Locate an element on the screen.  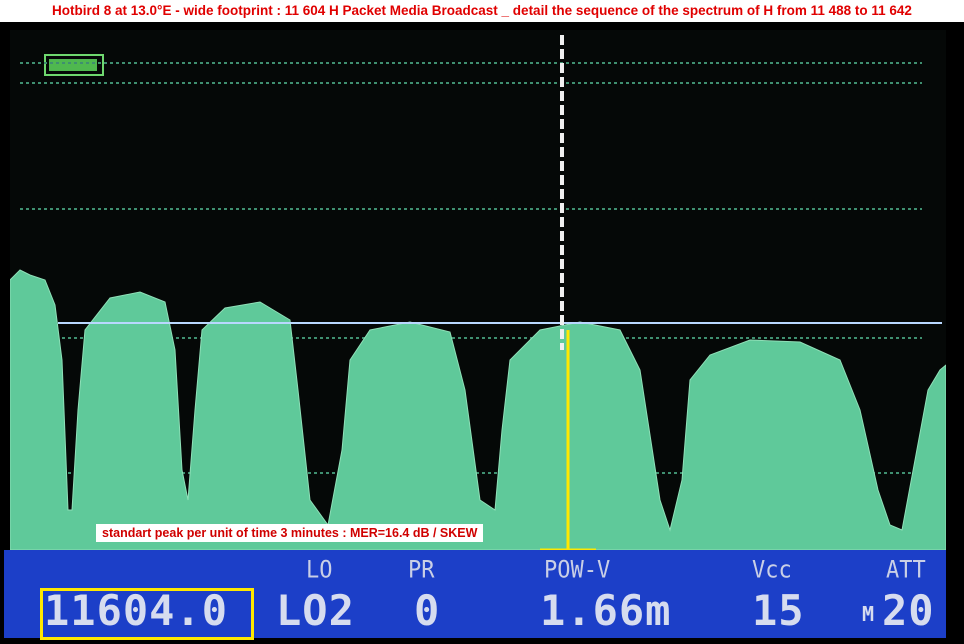
pr-value: 0 is located at coordinates (427, 610).